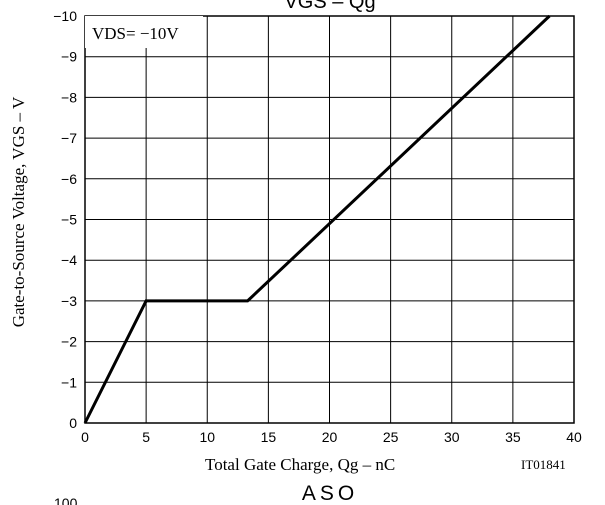 This screenshot has width=605, height=505. Describe the element at coordinates (69, 97) in the screenshot. I see `y-tick-label: −8` at that location.